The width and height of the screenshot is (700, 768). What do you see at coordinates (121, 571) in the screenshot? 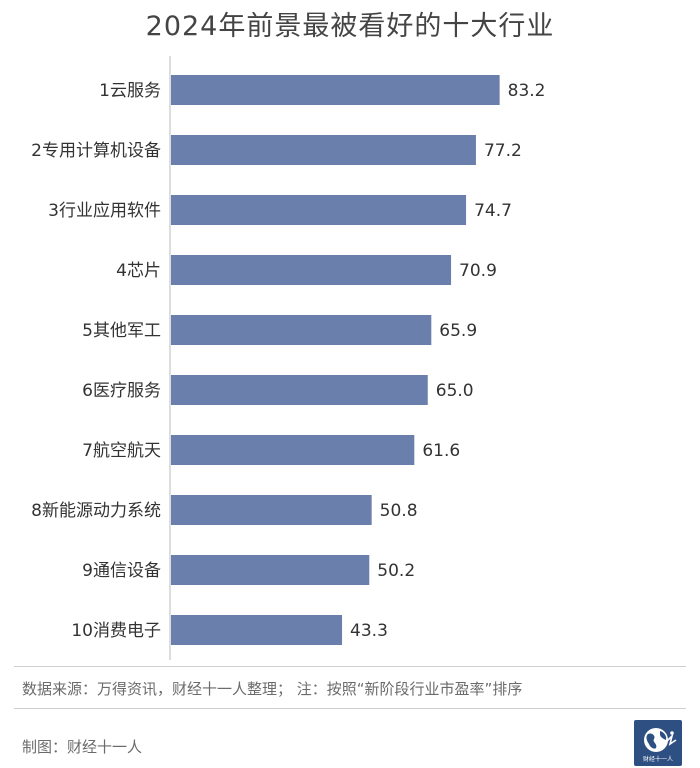
I see `category-label: 9通信设备` at bounding box center [121, 571].